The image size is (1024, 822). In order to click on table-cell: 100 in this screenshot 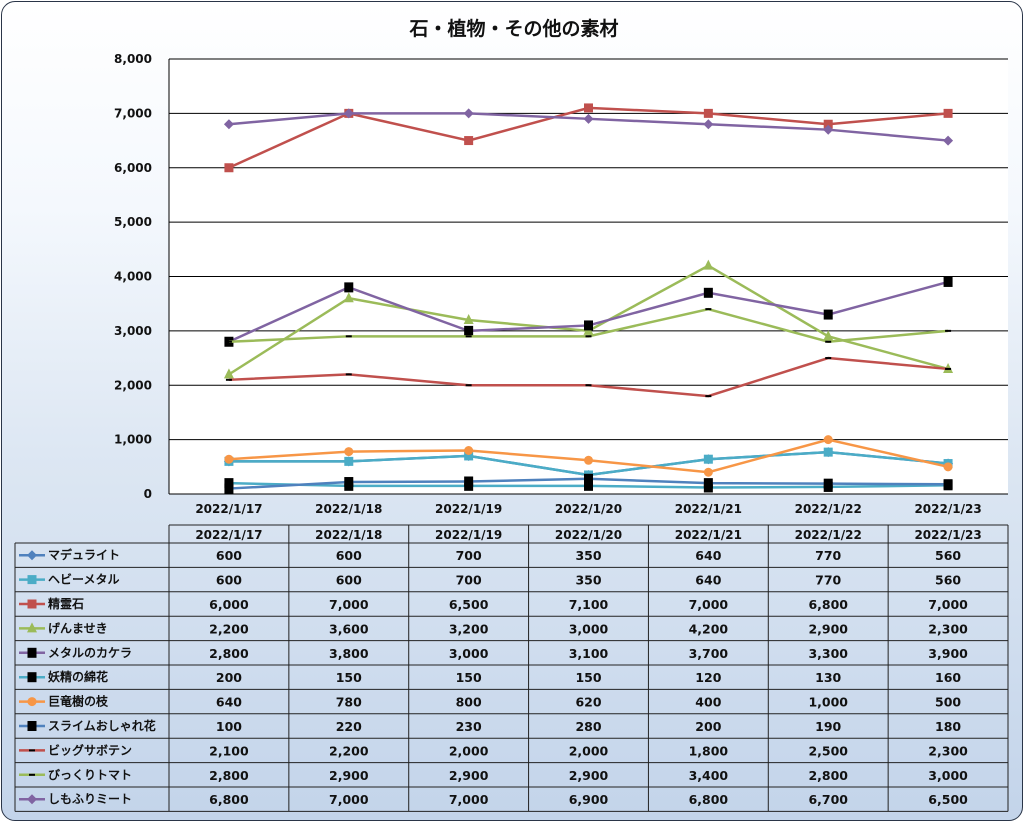, I will do `click(229, 726)`.